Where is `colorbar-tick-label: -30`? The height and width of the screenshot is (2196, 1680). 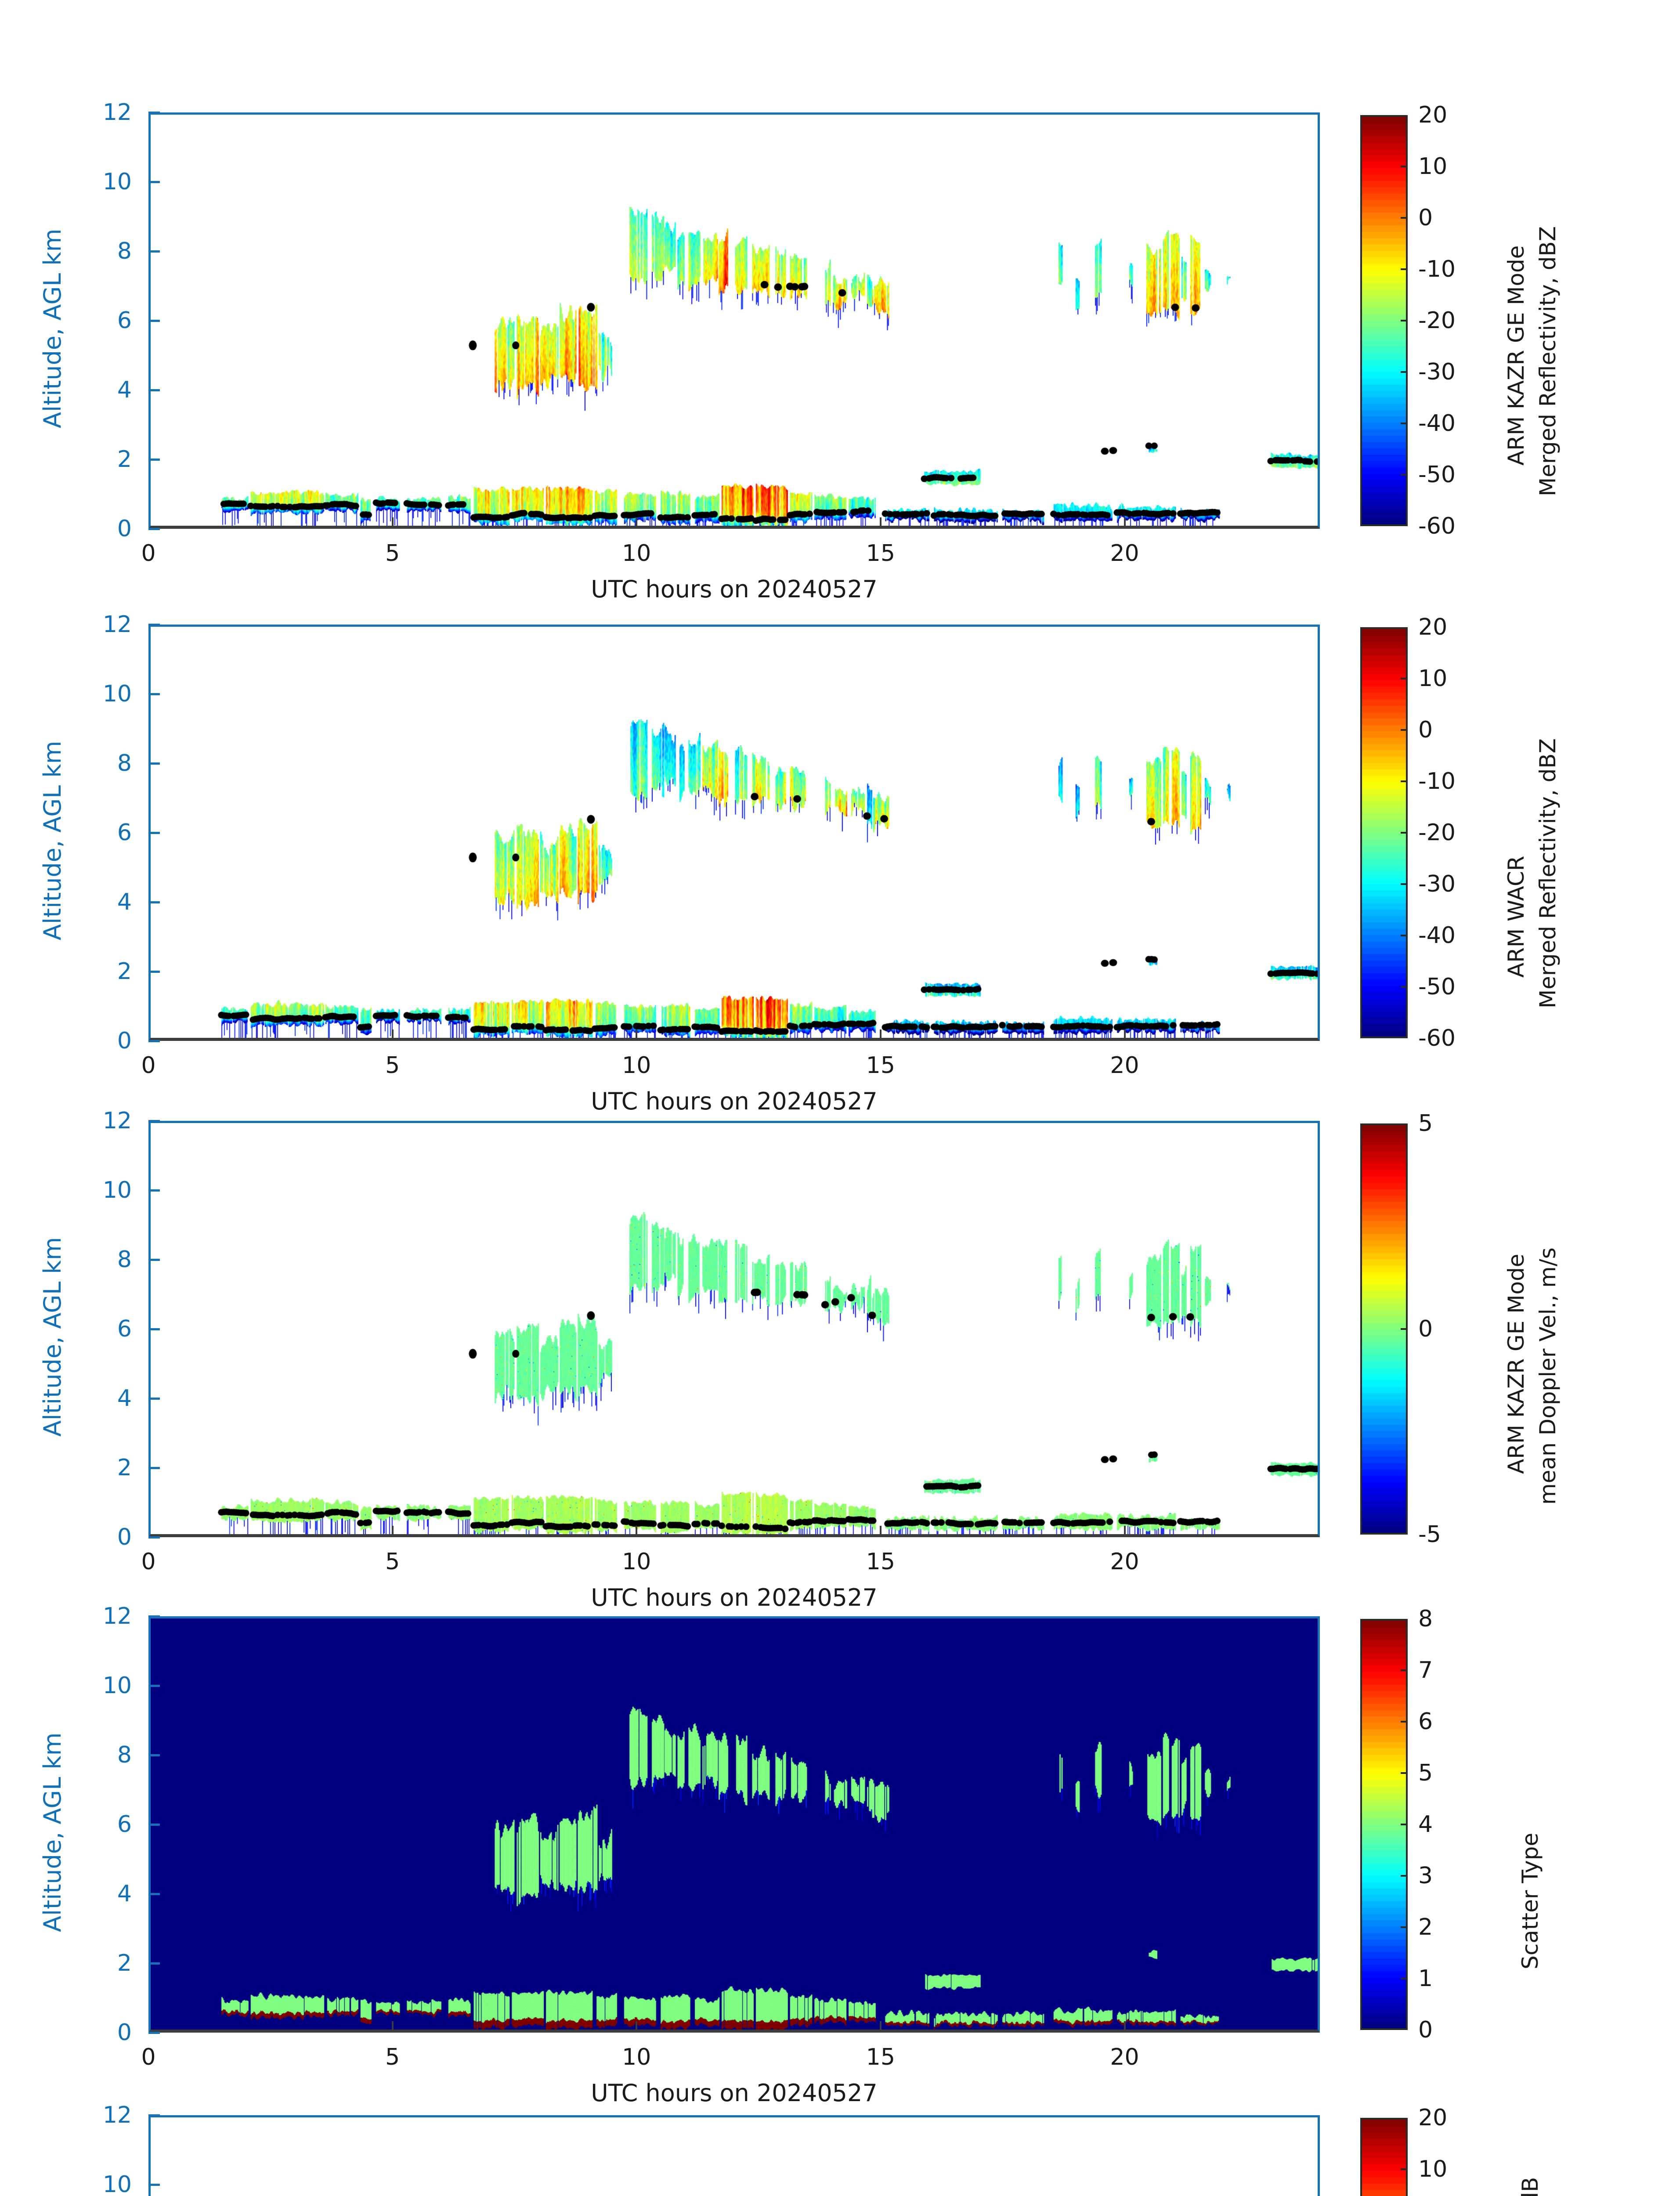 colorbar-tick-label: -30 is located at coordinates (1437, 884).